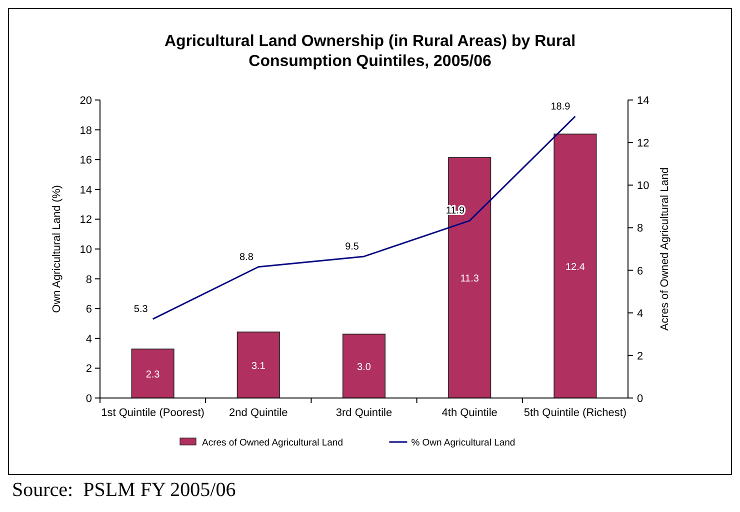 The image size is (740, 512). I want to click on legend-label: Acres of Owned Agricultural Land, so click(272, 443).